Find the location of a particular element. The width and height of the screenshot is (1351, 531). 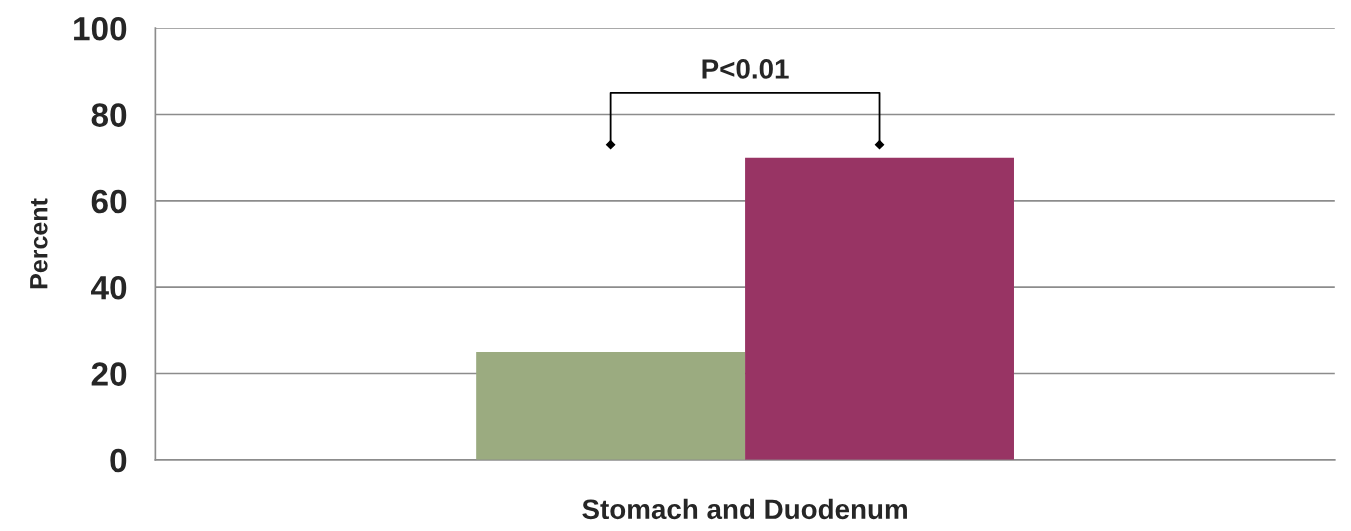

x-tick-label: Stomach and Duodenum is located at coordinates (744, 509).